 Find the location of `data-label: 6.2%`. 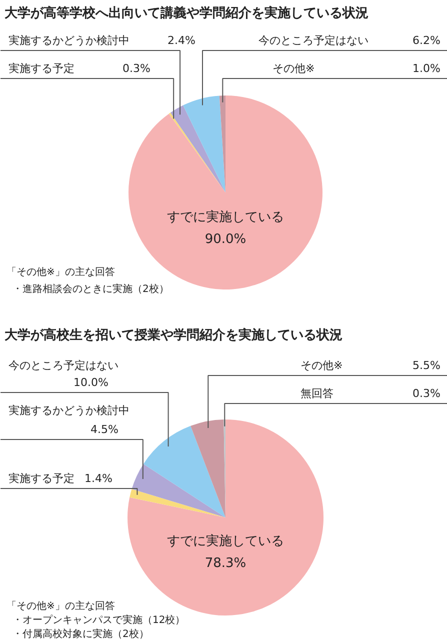

data-label: 6.2% is located at coordinates (426, 40).